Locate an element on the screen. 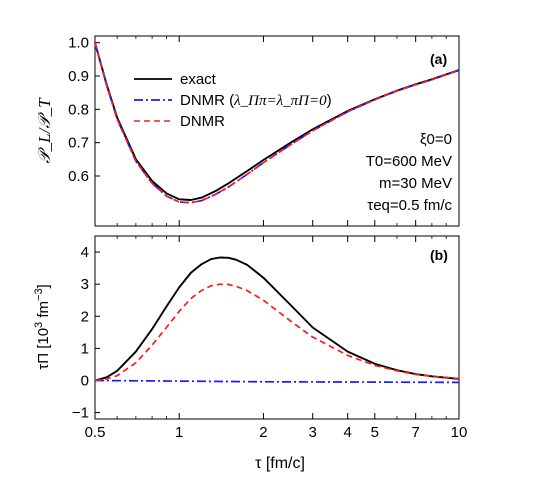 This screenshot has width=540, height=484. y-tick-label-a: 0.7 is located at coordinates (78, 143).